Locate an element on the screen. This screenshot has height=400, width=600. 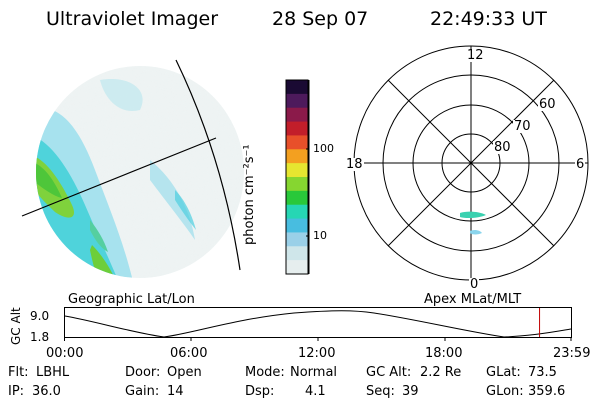
mlt-label-6: 6 is located at coordinates (580, 164).